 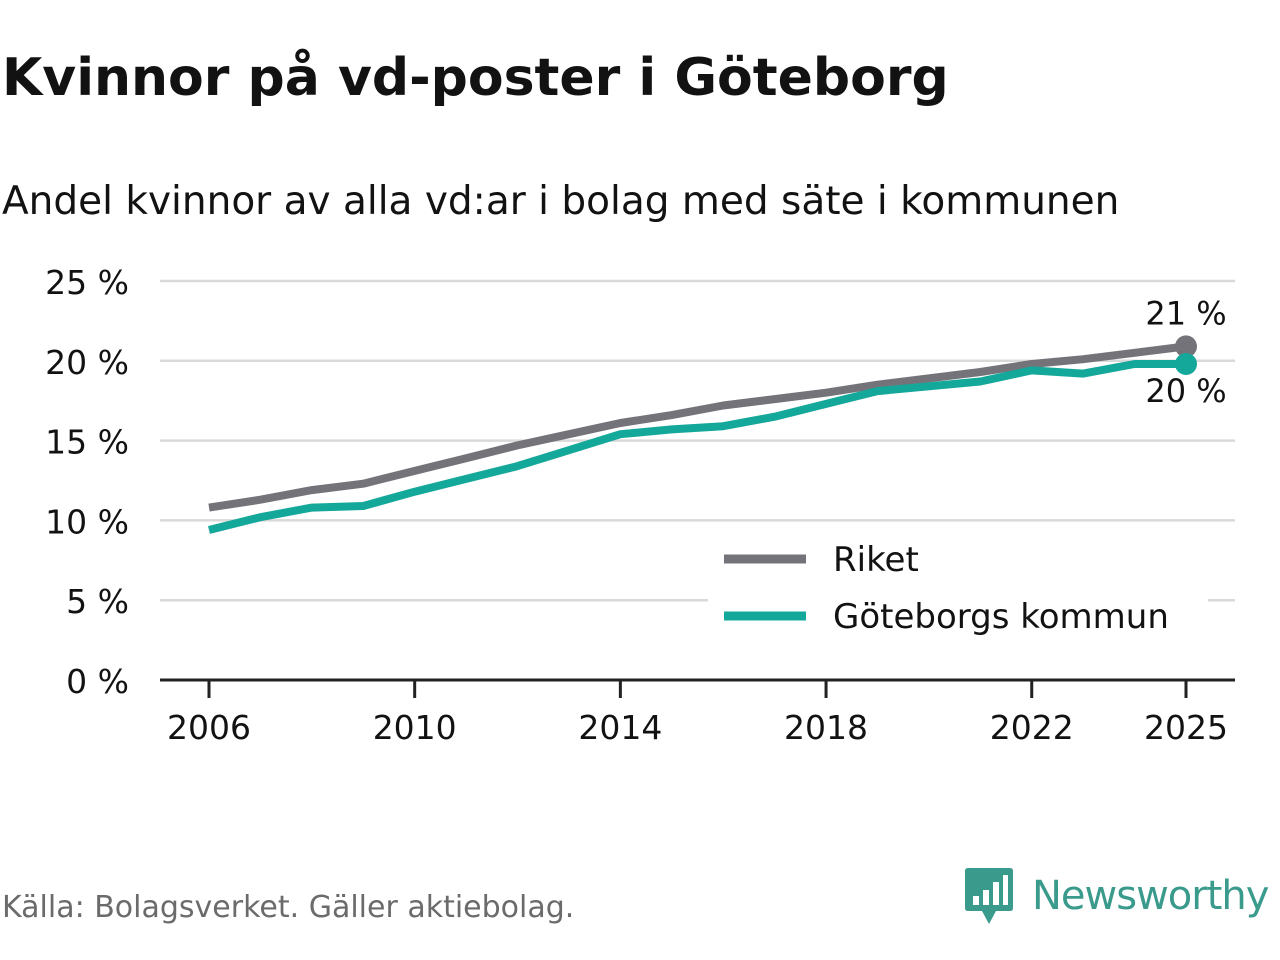 I want to click on series-line-goteborg, so click(x=697, y=447).